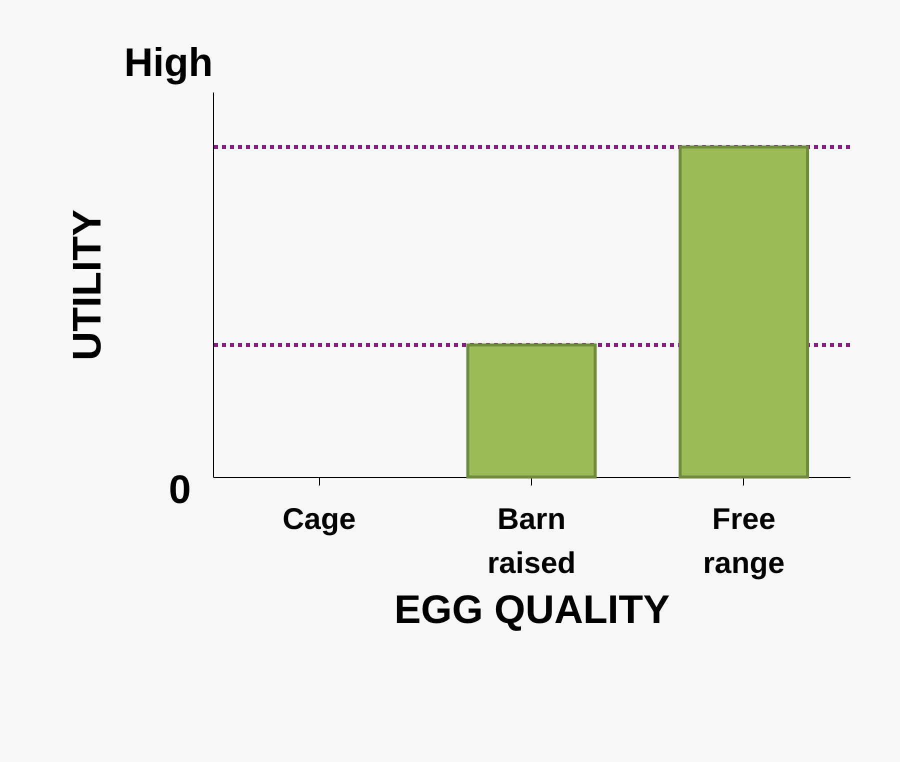  Describe the element at coordinates (532, 610) in the screenshot. I see `x-axis-title: EGG QUALITY` at that location.